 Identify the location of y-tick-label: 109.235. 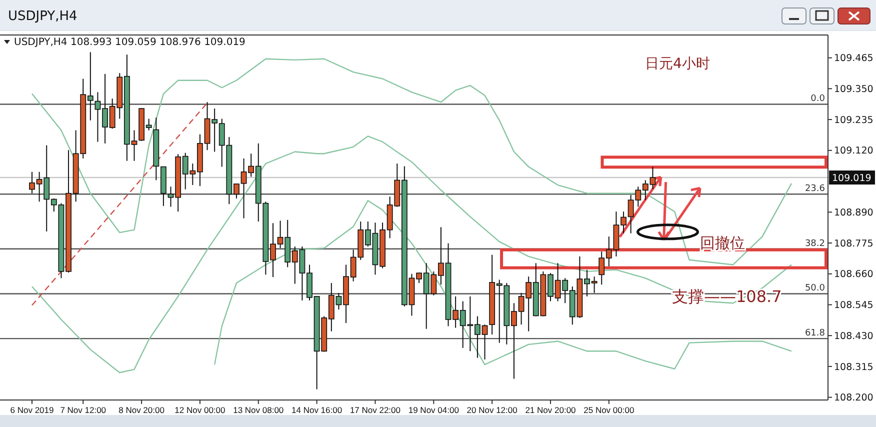
(854, 120).